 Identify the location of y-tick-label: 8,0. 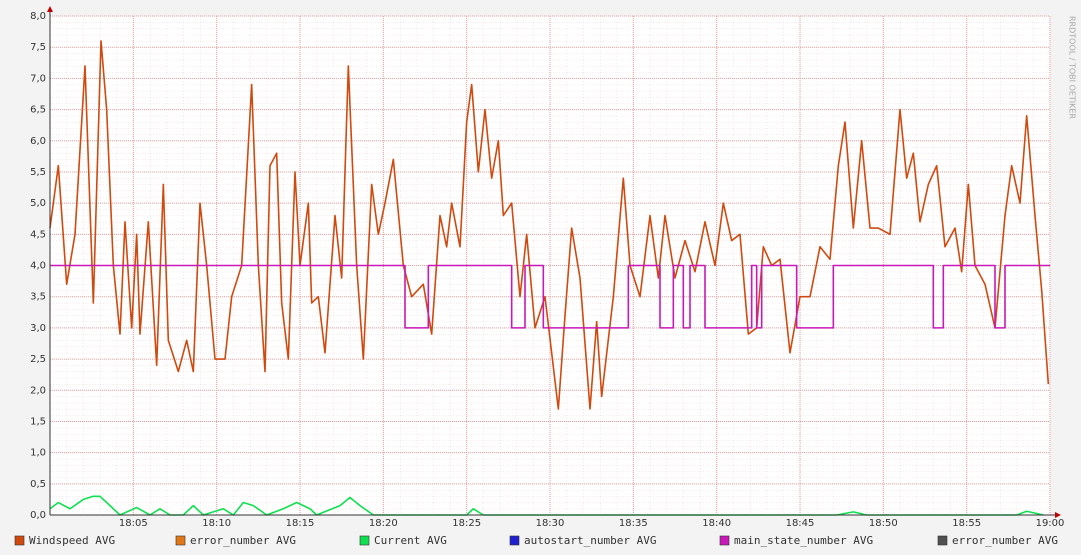
(38, 16).